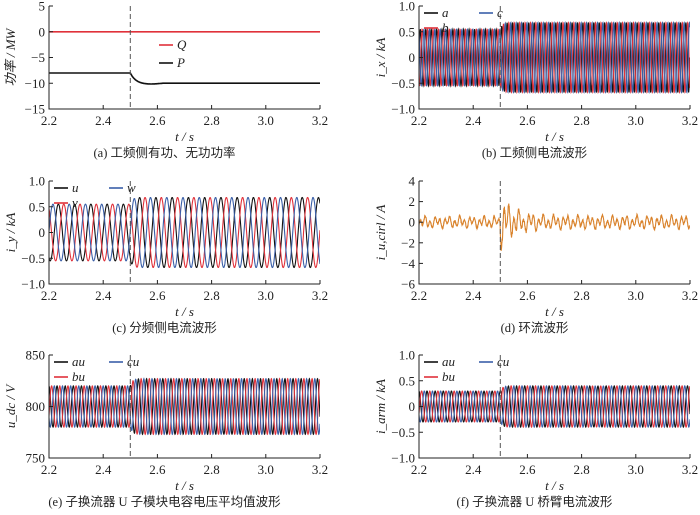  I want to click on y-axis-label: i_u,cirl / A, so click(380, 233).